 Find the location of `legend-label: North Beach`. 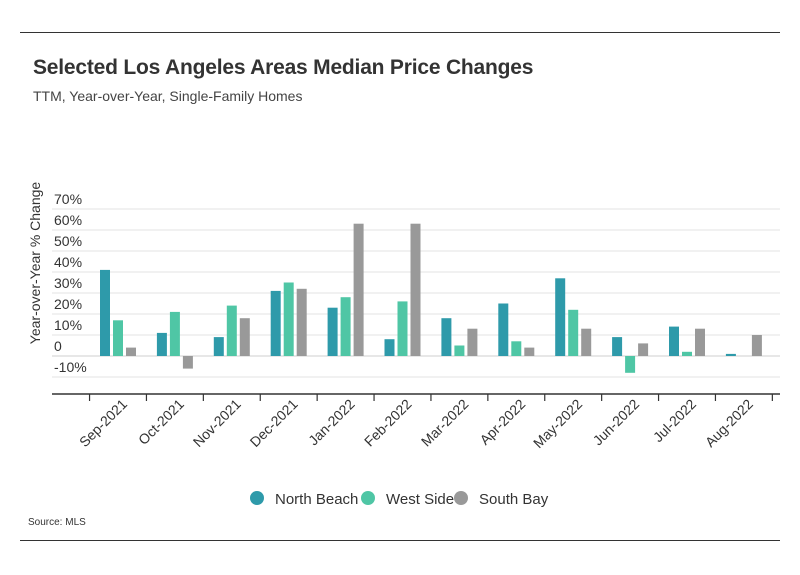

legend-label: North Beach is located at coordinates (316, 499).